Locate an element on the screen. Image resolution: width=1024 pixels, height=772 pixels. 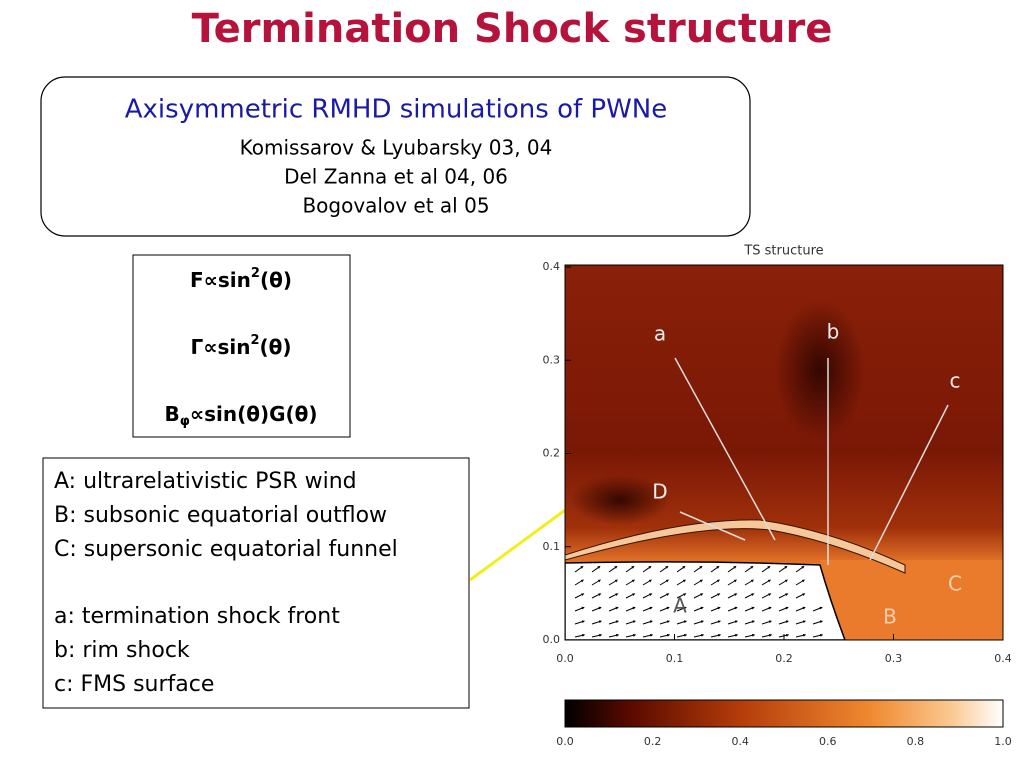
reference-heading: Axisymmetric RMHD simulations of PWNe is located at coordinates (396, 110).